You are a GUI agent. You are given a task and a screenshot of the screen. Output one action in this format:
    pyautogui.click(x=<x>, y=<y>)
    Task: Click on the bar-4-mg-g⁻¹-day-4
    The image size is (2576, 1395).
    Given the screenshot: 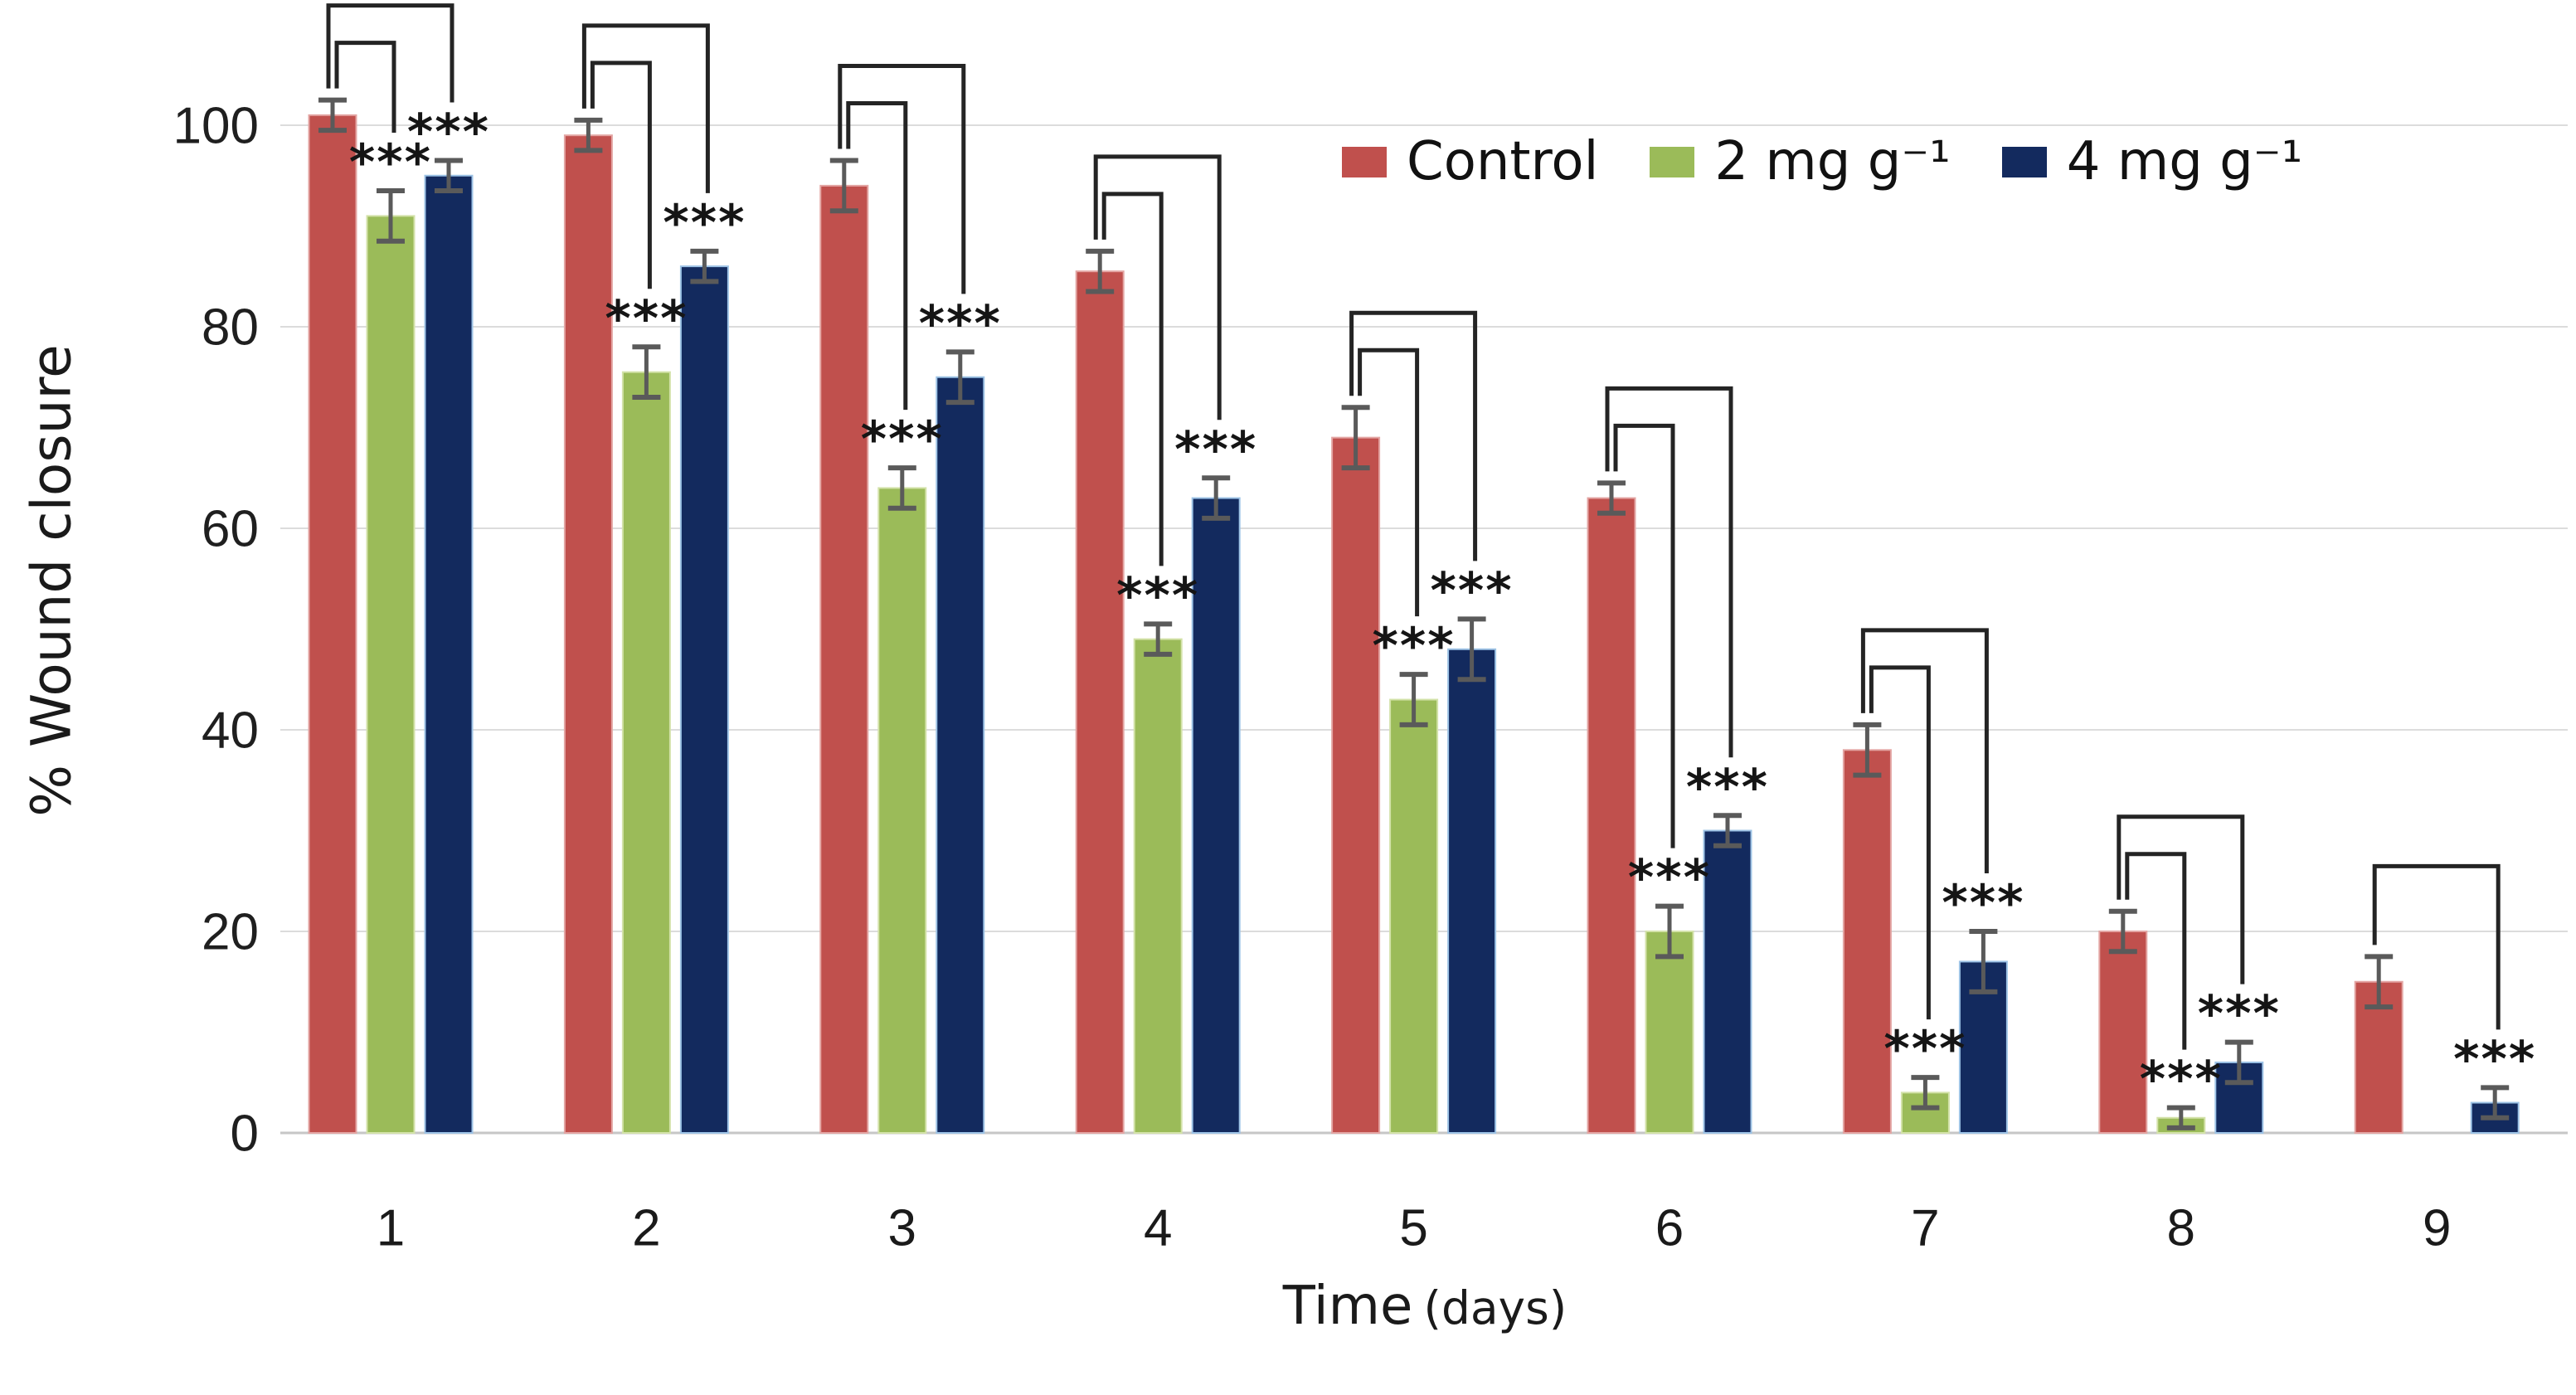 What is the action you would take?
    pyautogui.click(x=1216, y=815)
    